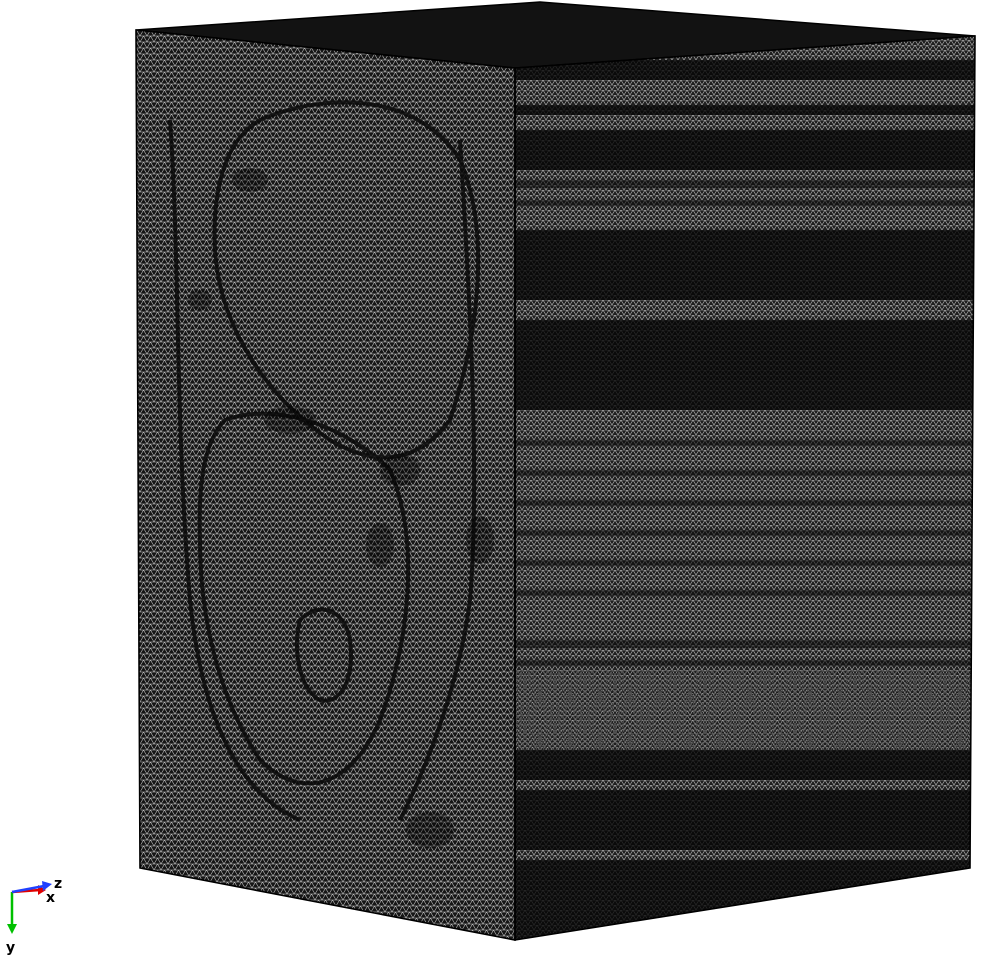 The height and width of the screenshot is (960, 1000). What do you see at coordinates (58, 884) in the screenshot?
I see `z-axis-label: z` at bounding box center [58, 884].